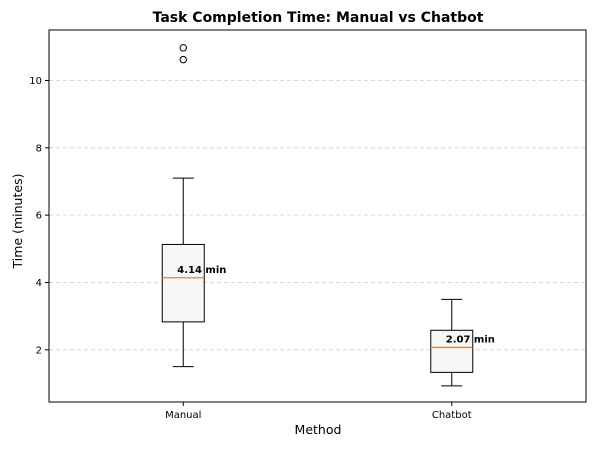 This screenshot has height=449, width=598. Describe the element at coordinates (39, 350) in the screenshot. I see `y-tick-label: 2` at that location.